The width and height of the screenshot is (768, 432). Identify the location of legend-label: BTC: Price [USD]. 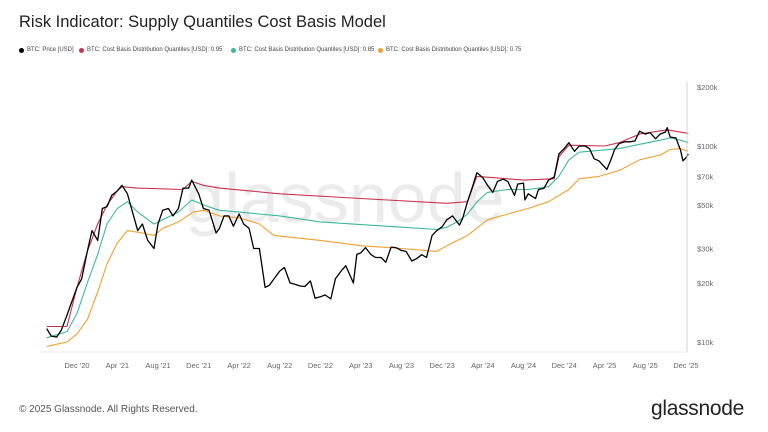
(50, 50).